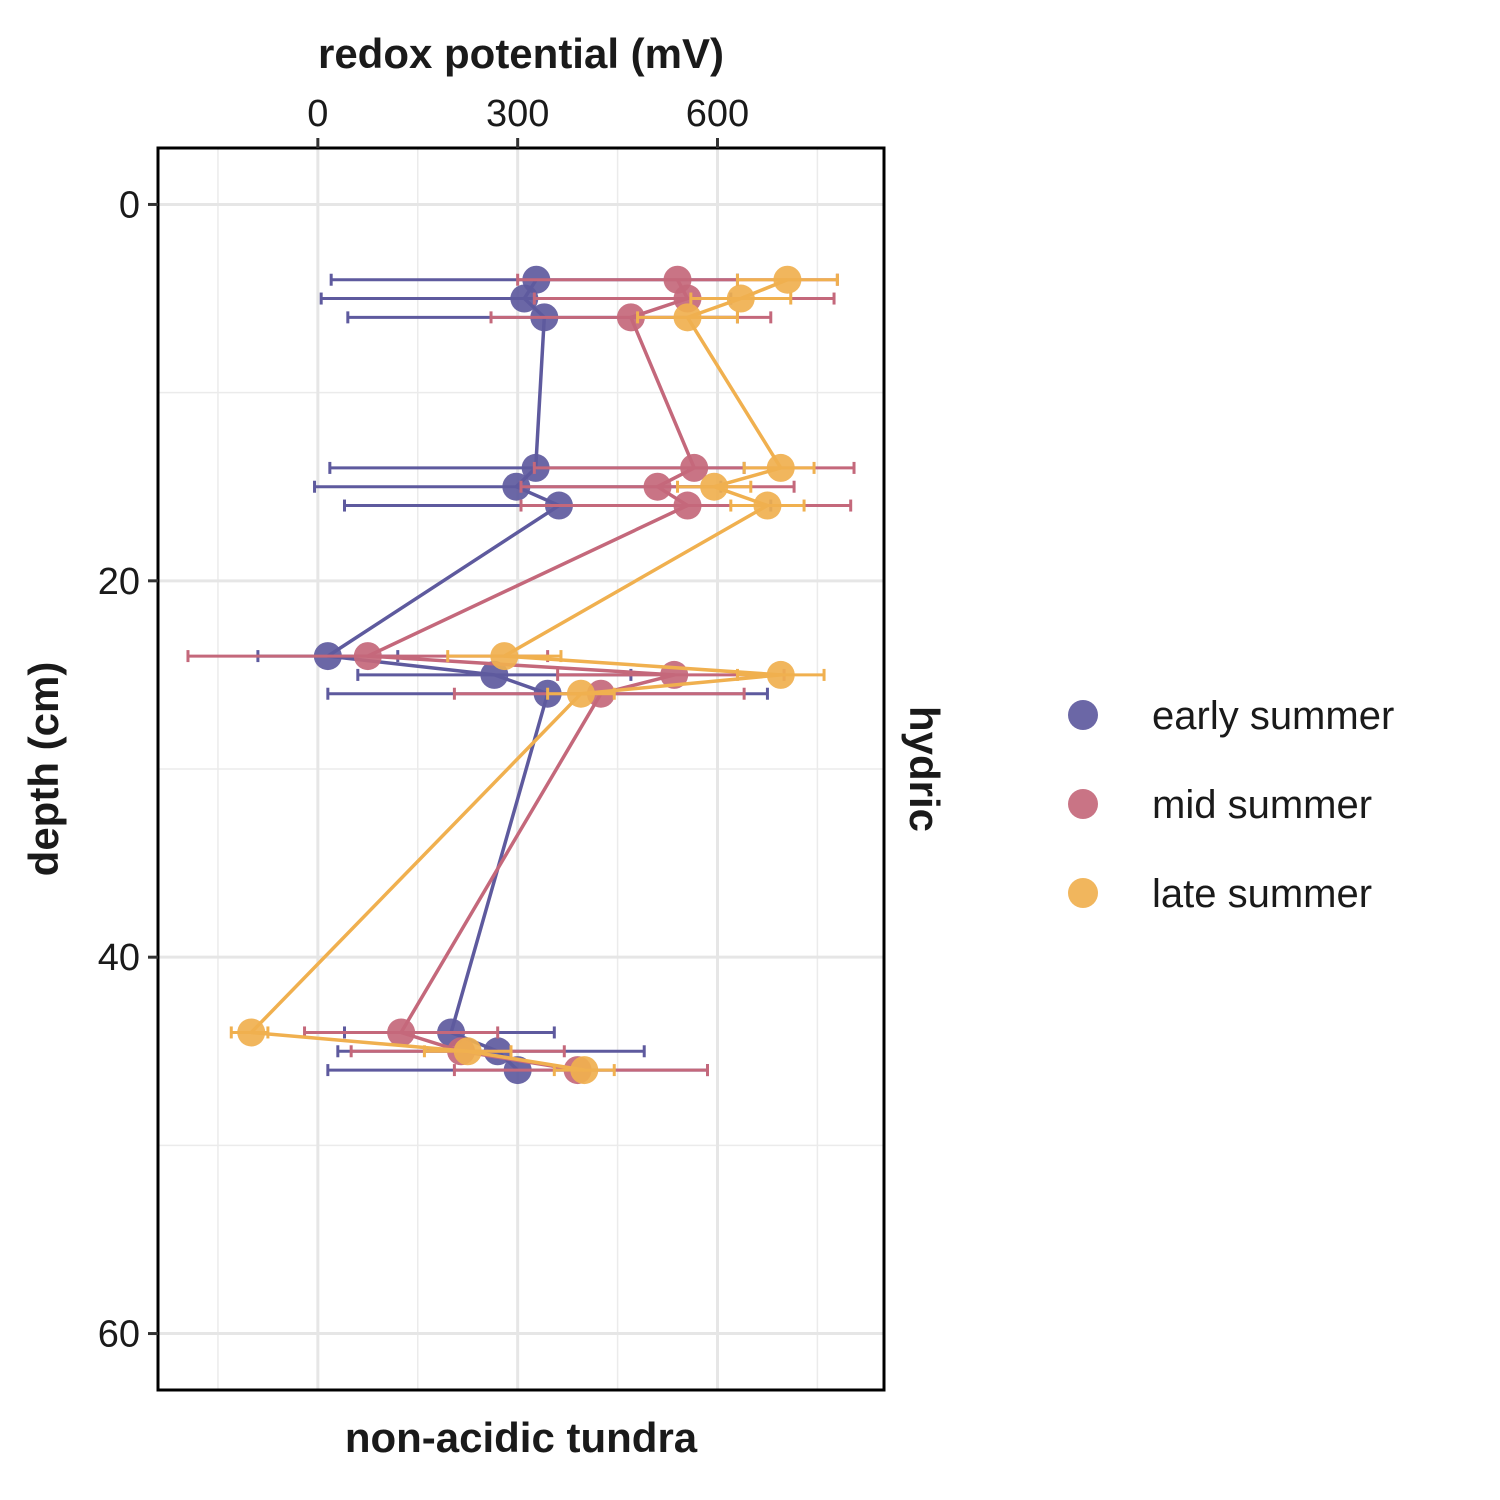  What do you see at coordinates (717, 114) in the screenshot?
I see `x-tick-label: 600` at bounding box center [717, 114].